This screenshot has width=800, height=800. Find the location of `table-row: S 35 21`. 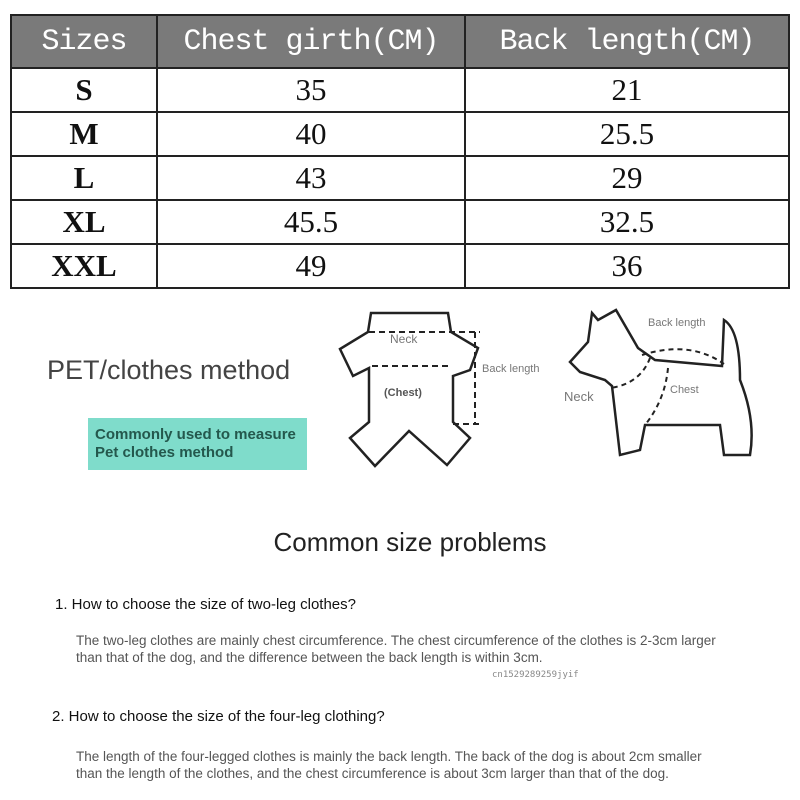

table-row: S 35 21 is located at coordinates (400, 90).